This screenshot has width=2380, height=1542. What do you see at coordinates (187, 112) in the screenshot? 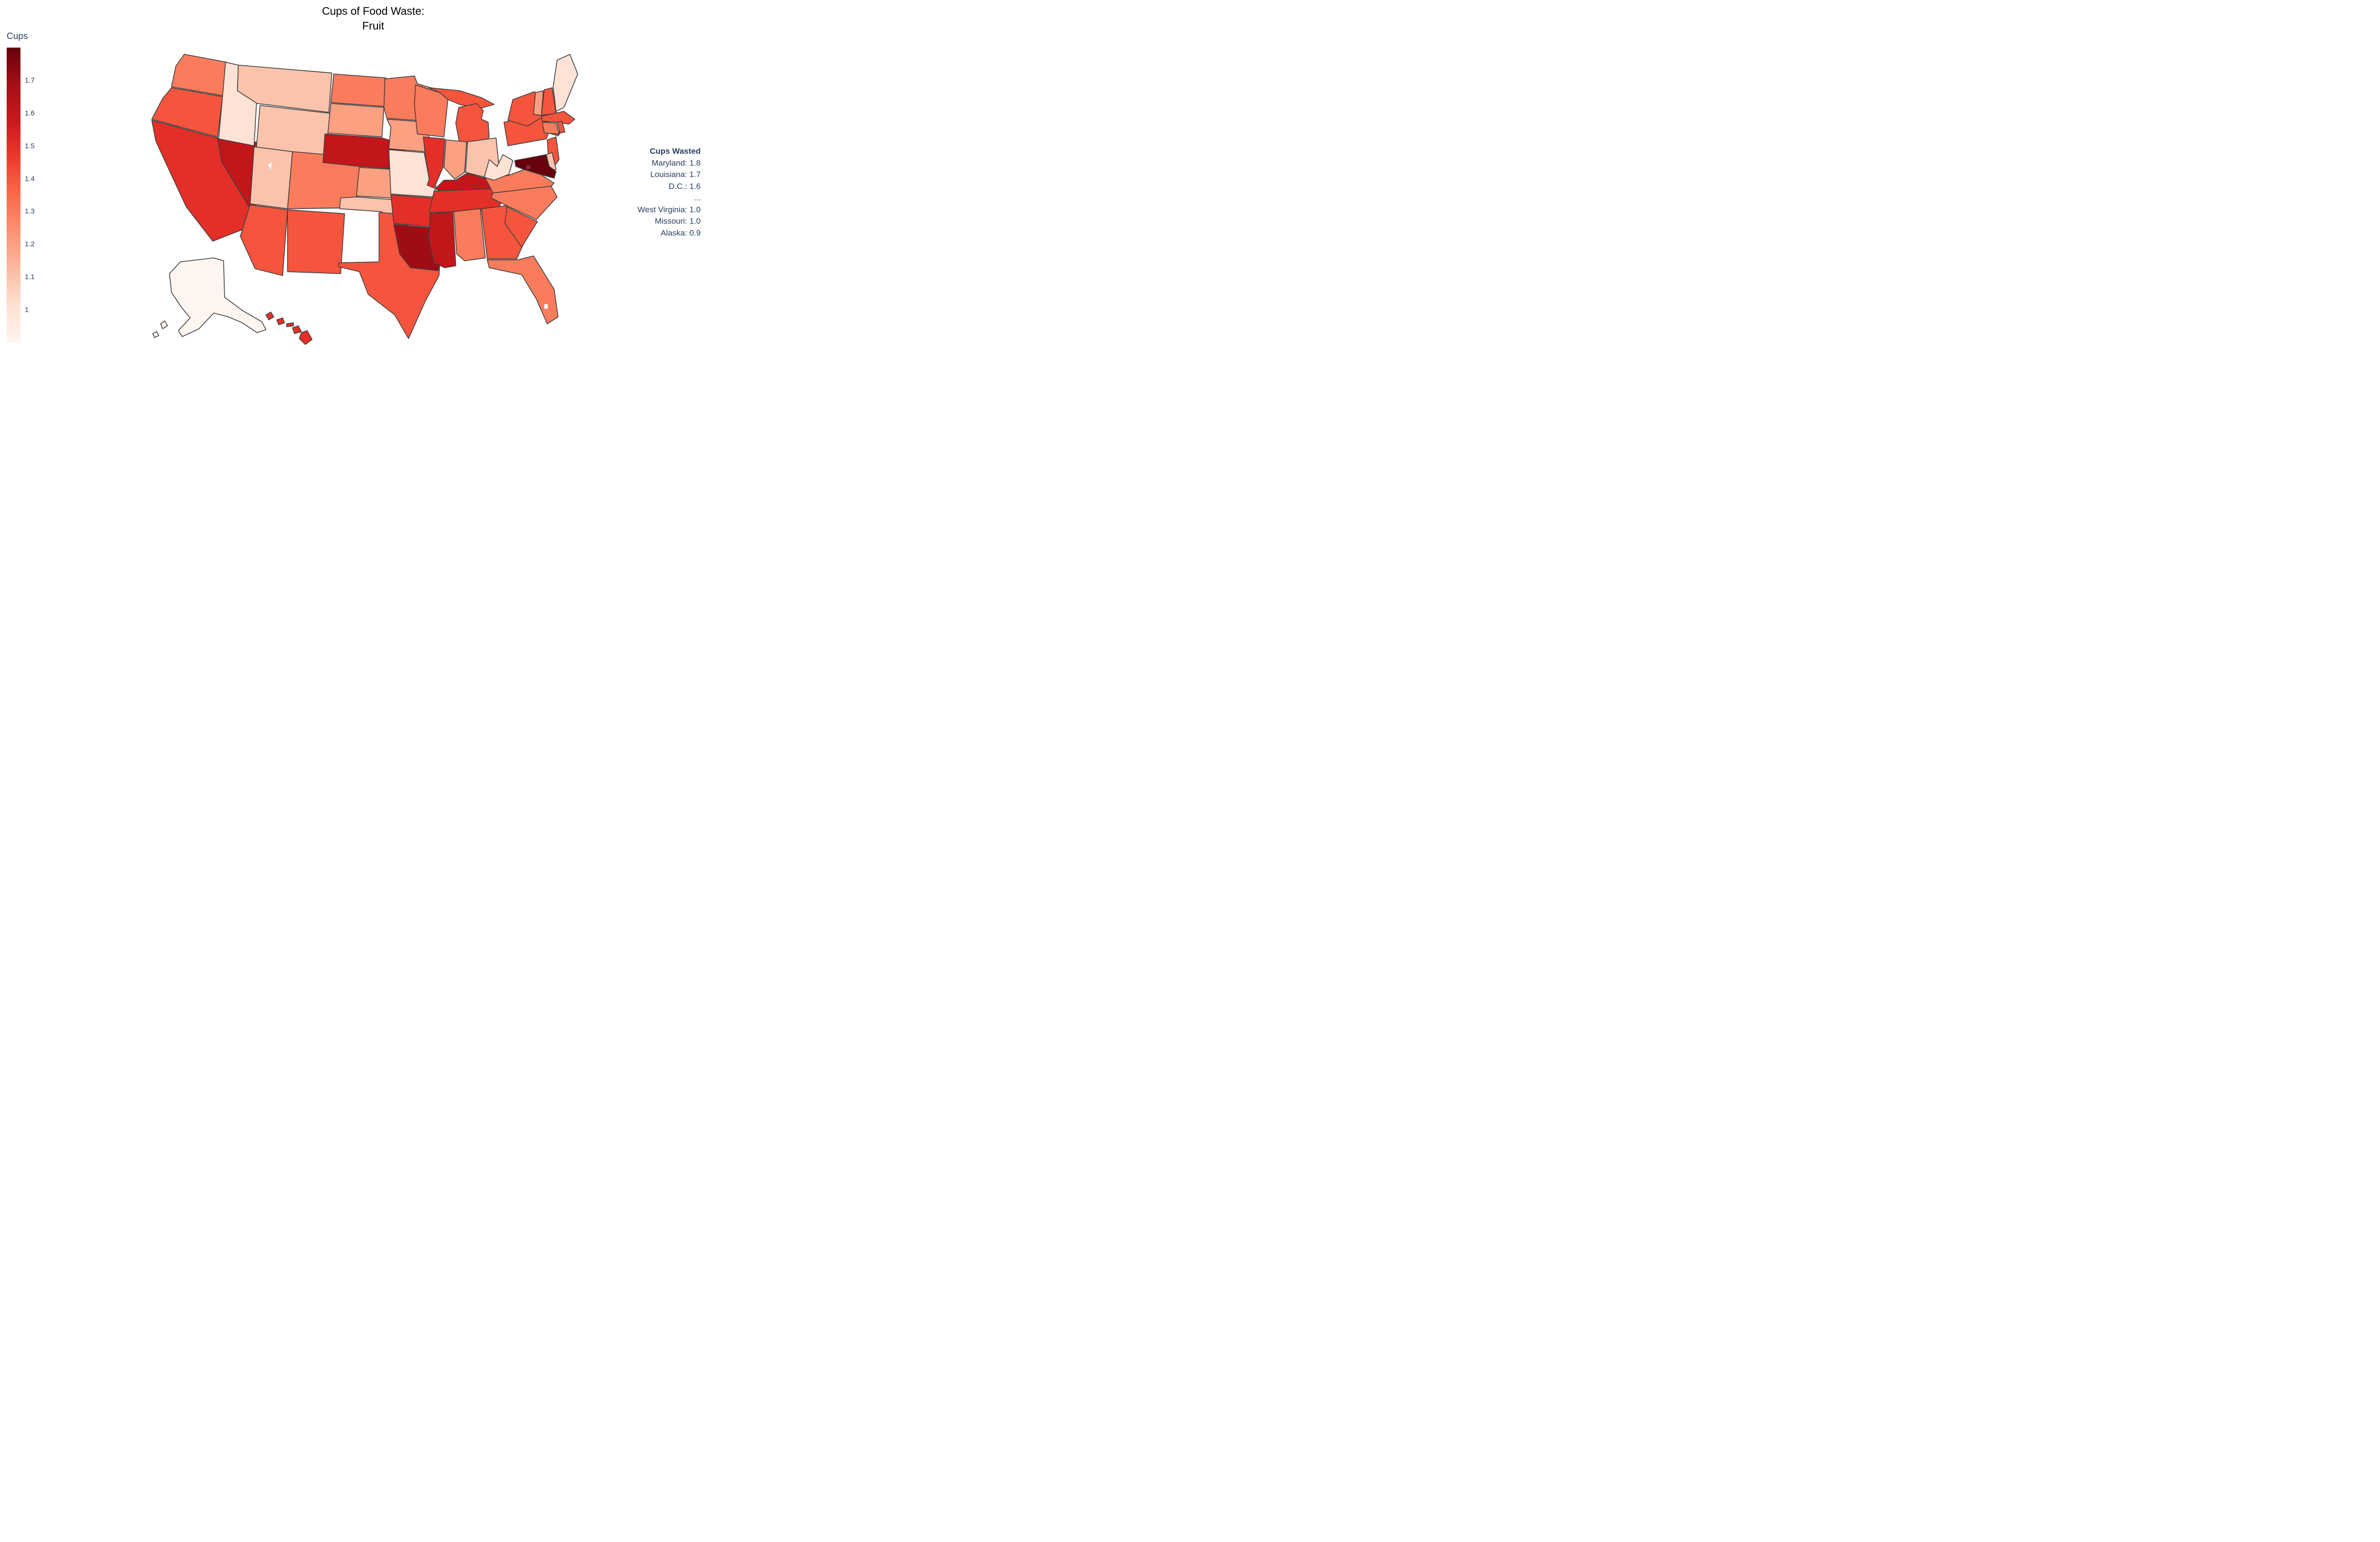
I see `state-oregon` at bounding box center [187, 112].